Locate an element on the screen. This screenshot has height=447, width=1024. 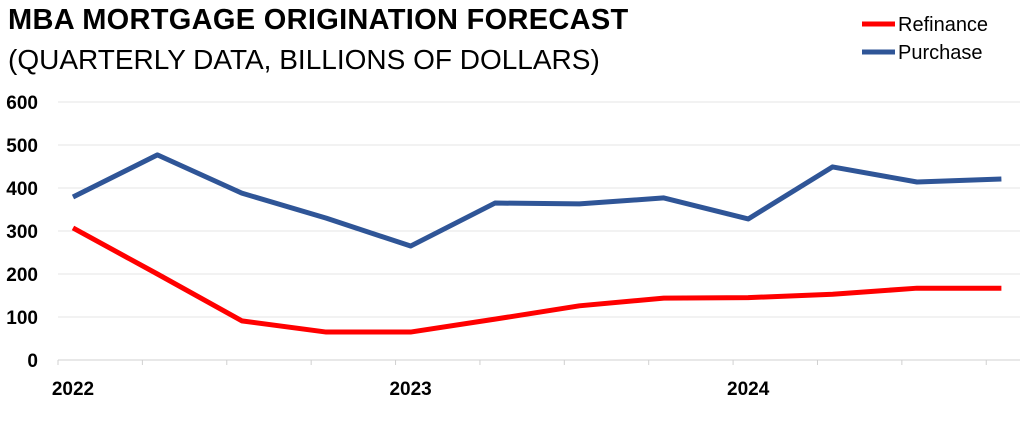
y-tick-label: 0 is located at coordinates (32, 361).